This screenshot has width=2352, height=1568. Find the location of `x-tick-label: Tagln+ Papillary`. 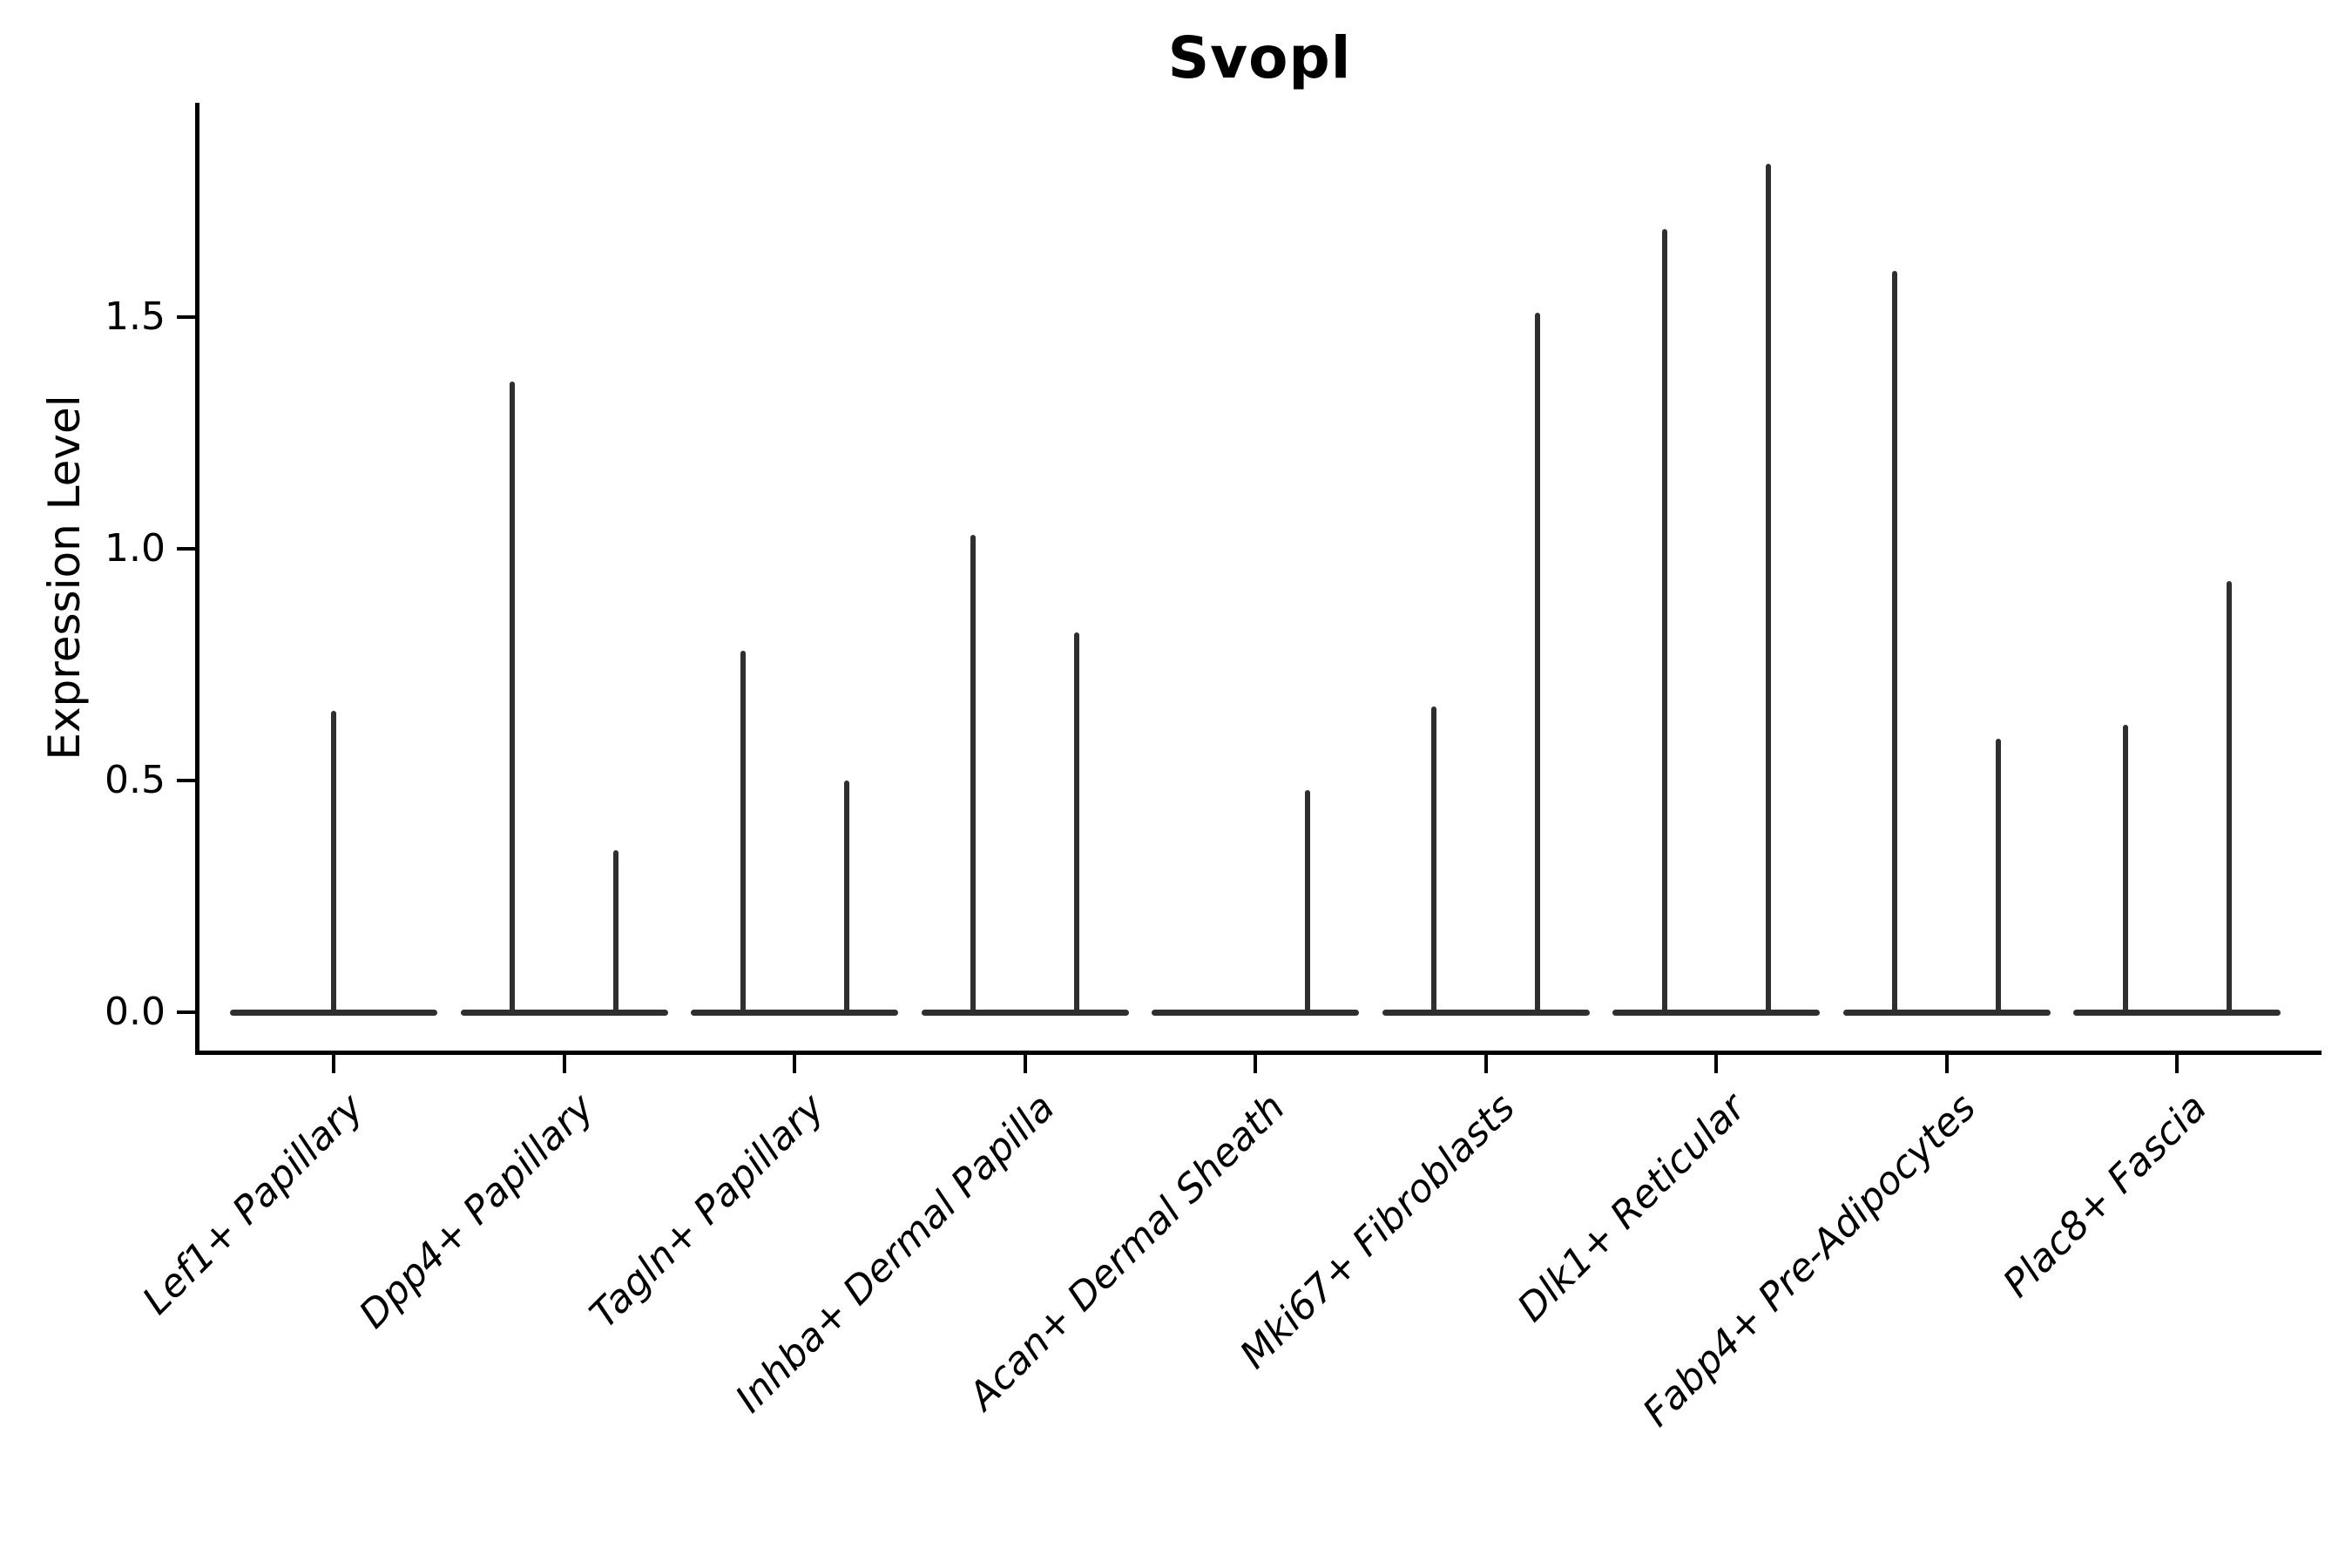

x-tick-label: Tagln+ Papillary is located at coordinates (707, 1211).